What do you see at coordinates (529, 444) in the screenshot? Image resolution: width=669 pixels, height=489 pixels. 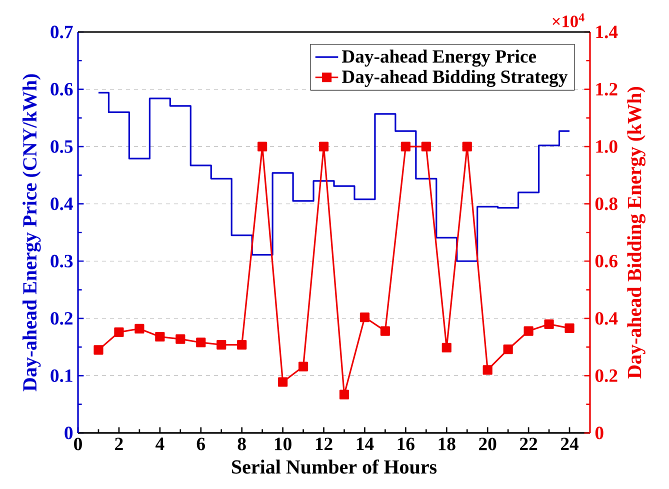 I see `x-tick-label: 22` at bounding box center [529, 444].